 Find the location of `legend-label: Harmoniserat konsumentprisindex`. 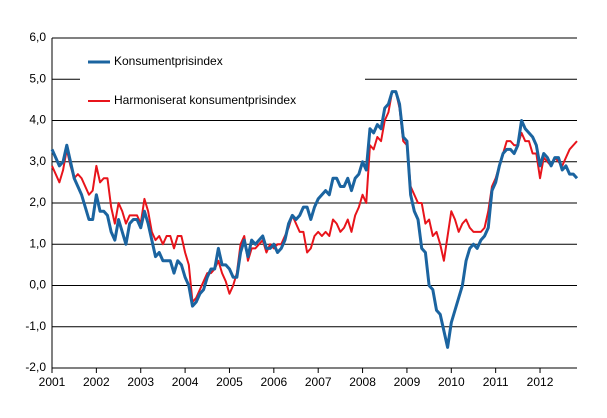

legend-label: Harmoniserat konsumentprisindex is located at coordinates (205, 100).